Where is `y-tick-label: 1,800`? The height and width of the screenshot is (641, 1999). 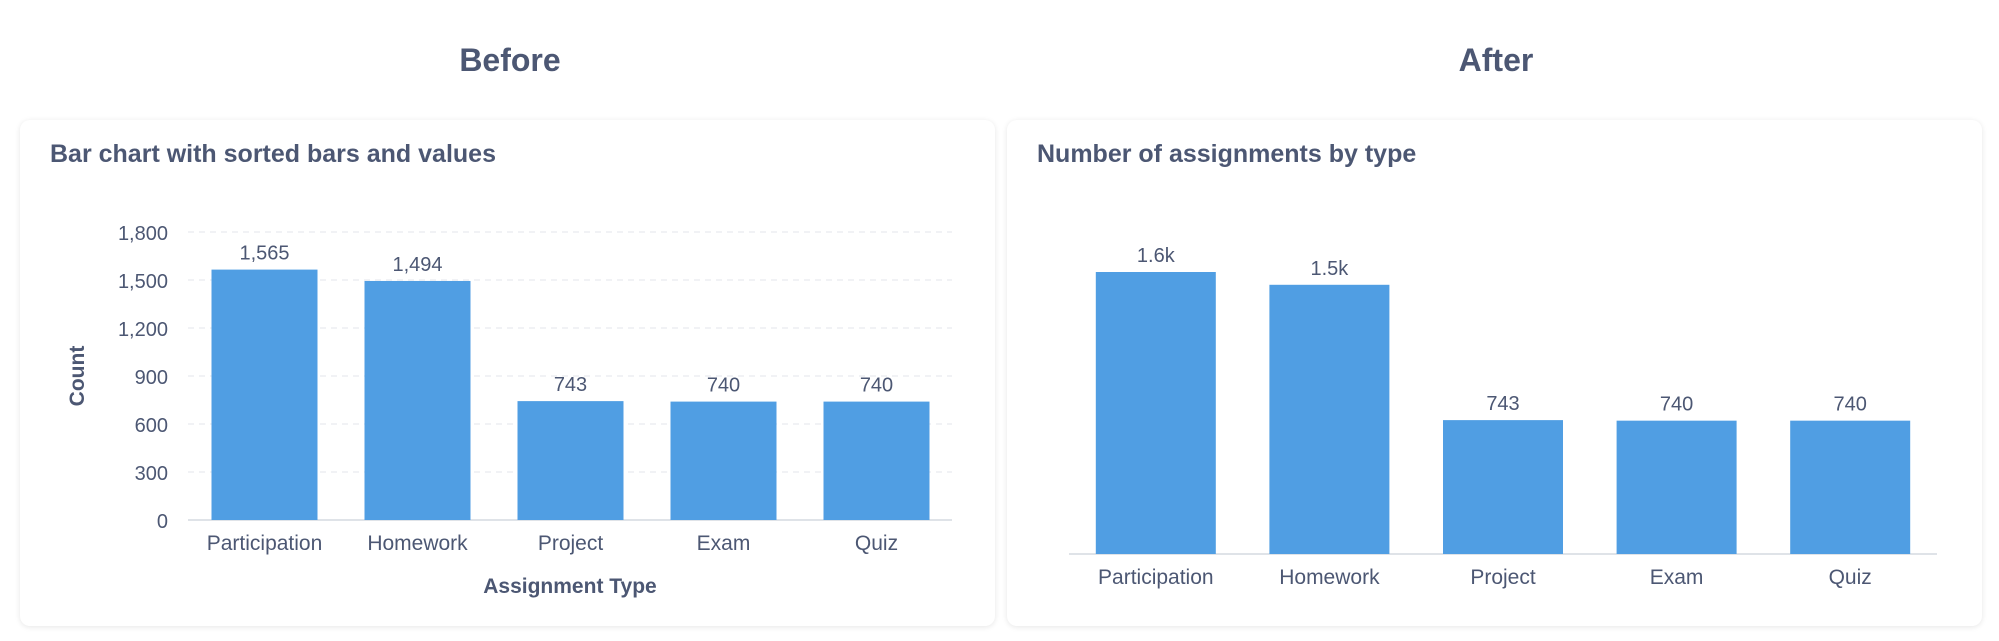 y-tick-label: 1,800 is located at coordinates (143, 234).